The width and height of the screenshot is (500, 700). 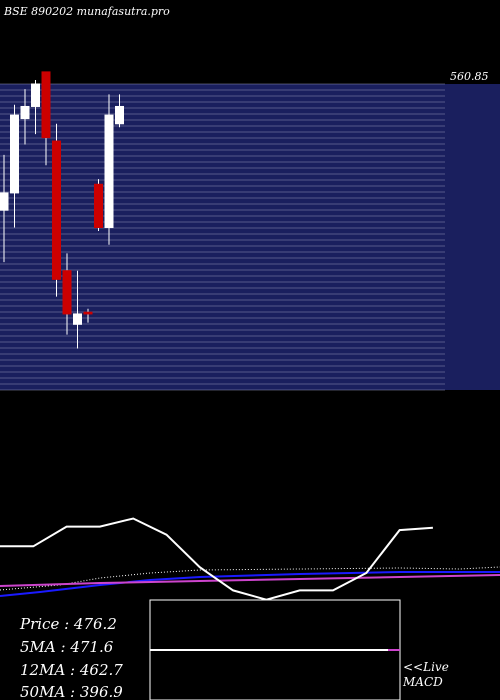 What do you see at coordinates (216, 559) in the screenshot?
I see `price-line` at bounding box center [216, 559].